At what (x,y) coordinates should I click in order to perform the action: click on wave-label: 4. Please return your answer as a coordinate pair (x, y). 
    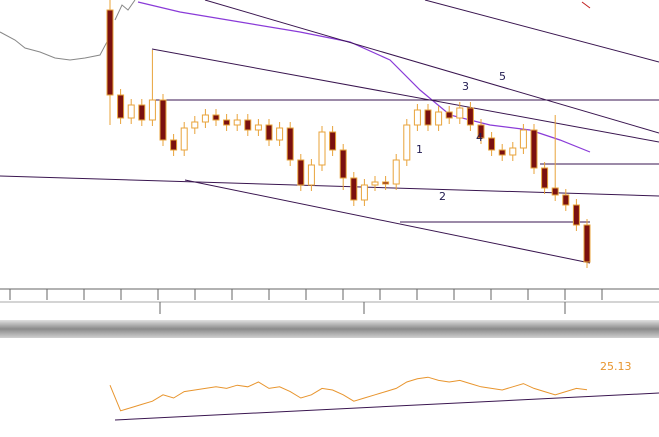
    Looking at the image, I should click on (479, 137).